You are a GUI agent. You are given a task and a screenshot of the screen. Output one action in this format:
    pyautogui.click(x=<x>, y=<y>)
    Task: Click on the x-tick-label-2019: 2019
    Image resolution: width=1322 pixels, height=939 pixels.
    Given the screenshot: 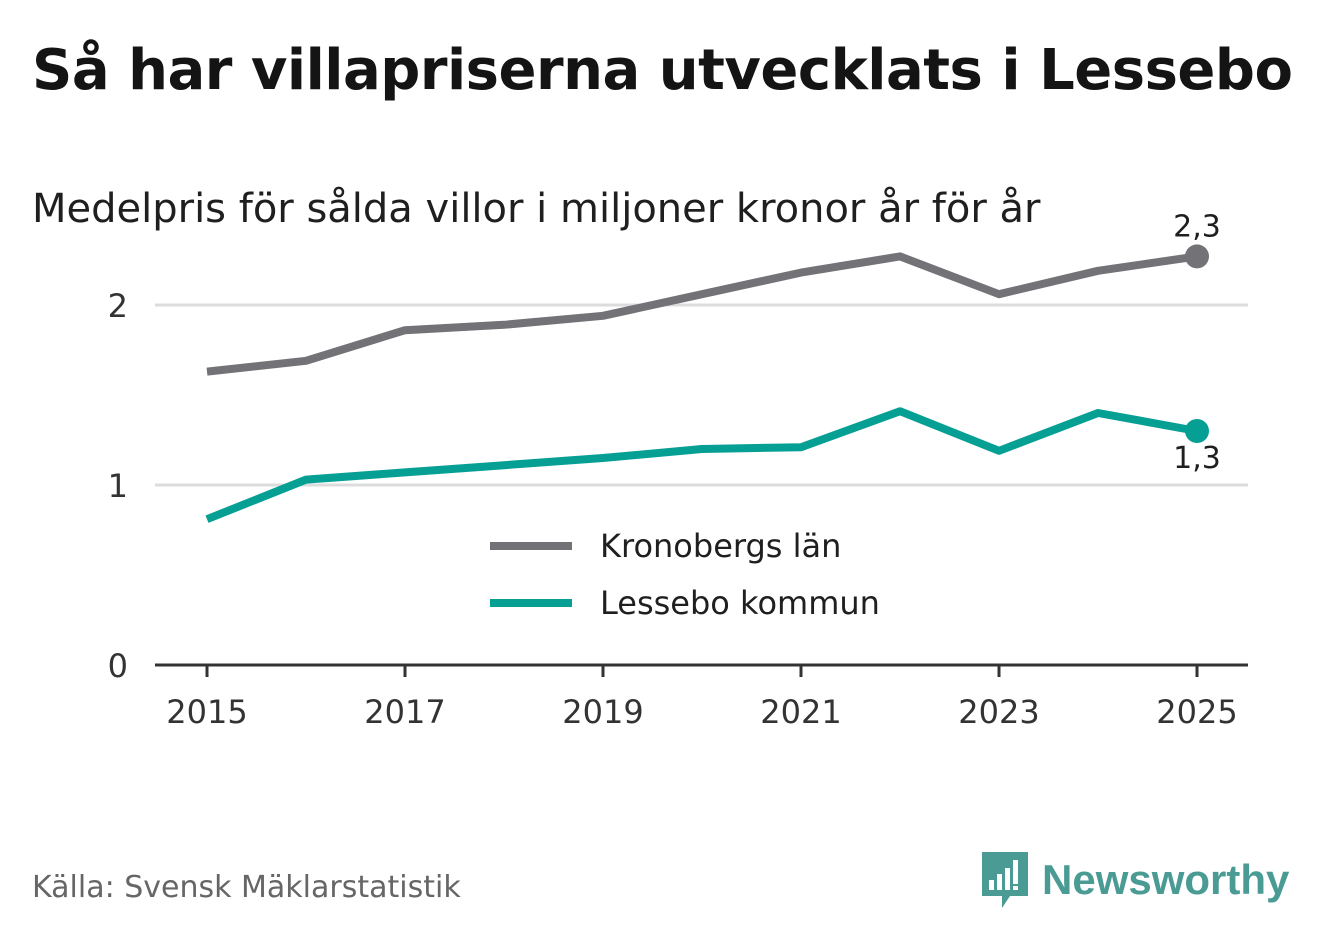 What is the action you would take?
    pyautogui.click(x=602, y=712)
    